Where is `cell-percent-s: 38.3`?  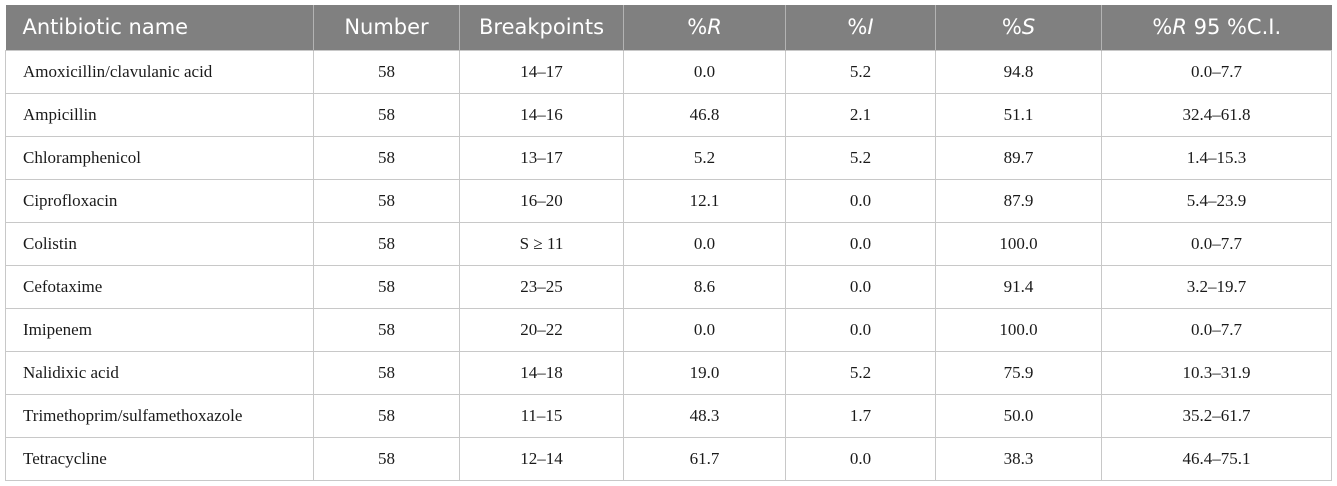 cell-percent-s: 38.3 is located at coordinates (1018, 458).